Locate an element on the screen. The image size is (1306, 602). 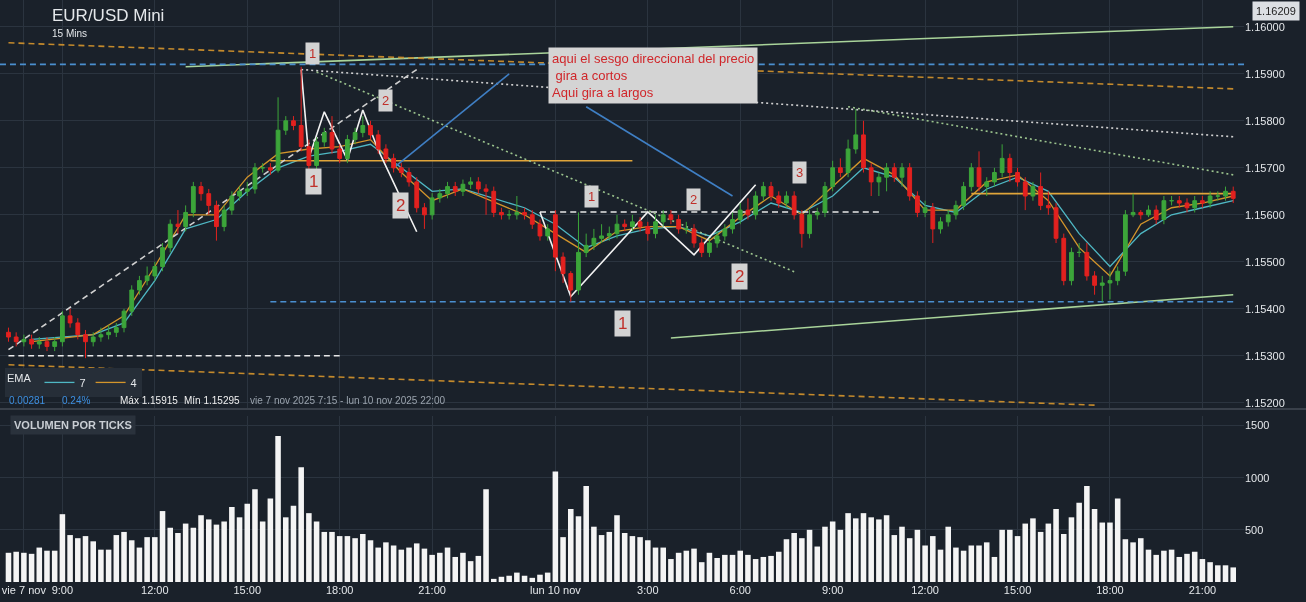
annotation: 0.00281 is located at coordinates (27, 400).